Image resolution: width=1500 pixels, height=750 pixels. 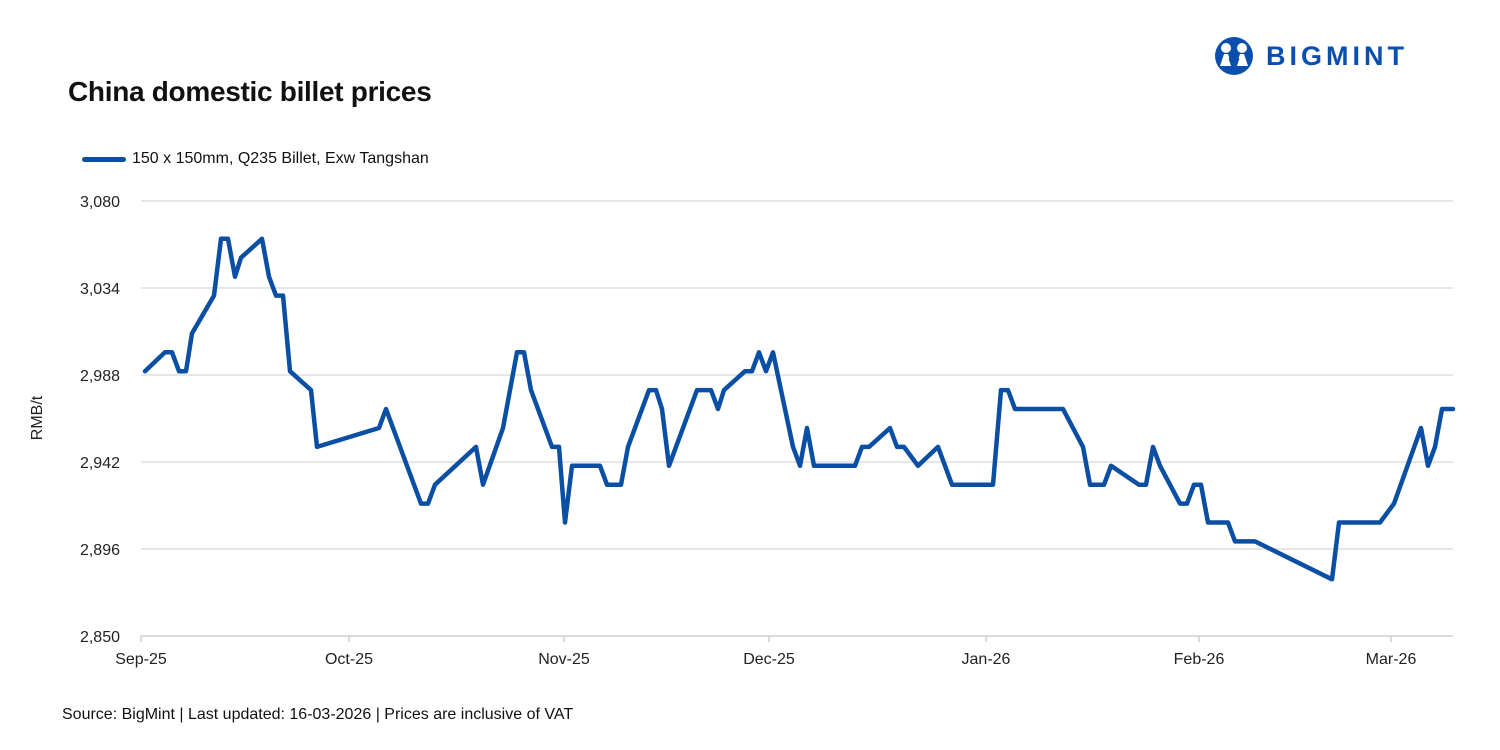 I want to click on logo-text: BIGMINT, so click(x=1337, y=55).